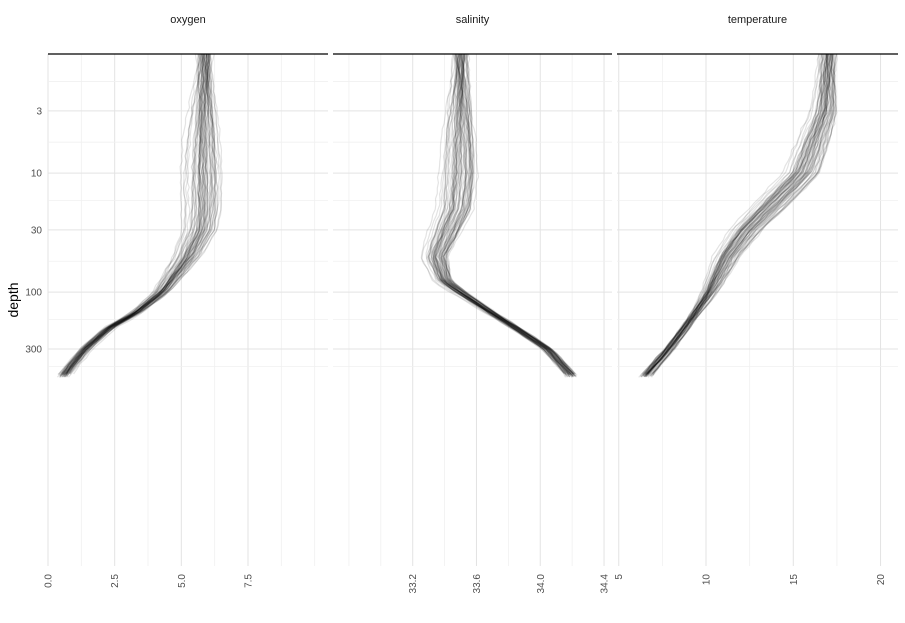  I want to click on x-tick-label: 34.4, so click(605, 584).